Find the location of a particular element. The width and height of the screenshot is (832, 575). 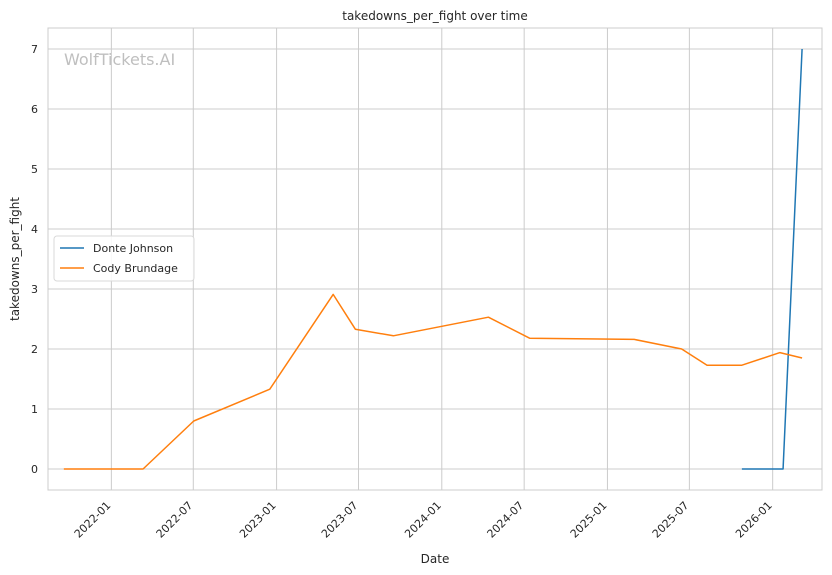

x-tick-label: 2022-07 is located at coordinates (175, 520).